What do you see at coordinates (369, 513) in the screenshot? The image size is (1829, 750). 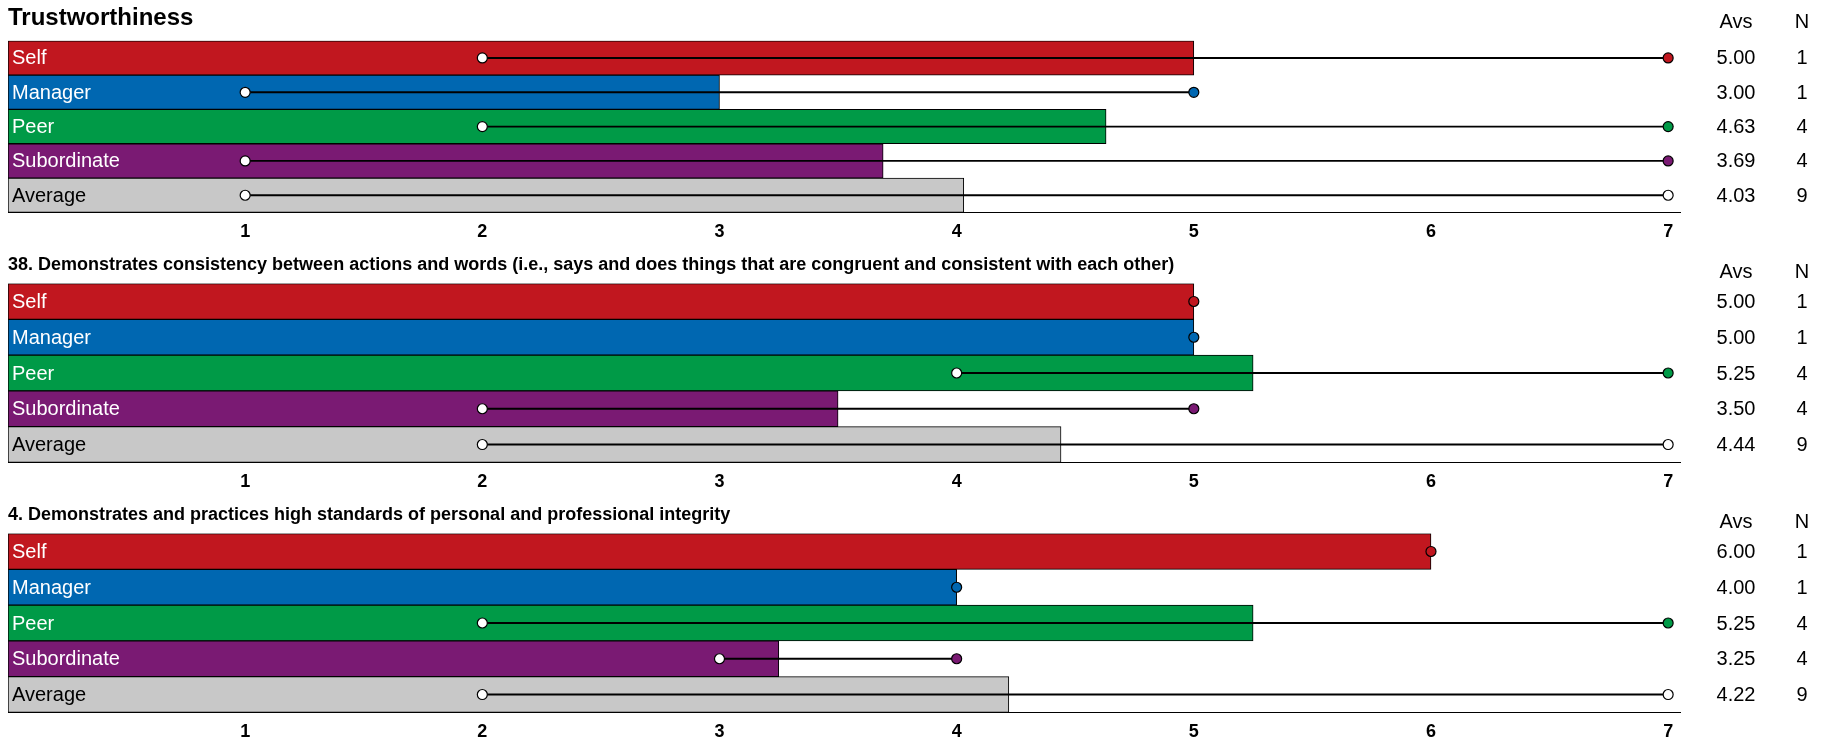 I see `chart-title: 4. Demonstrates and practices high standards of personal and professional integrity` at bounding box center [369, 513].